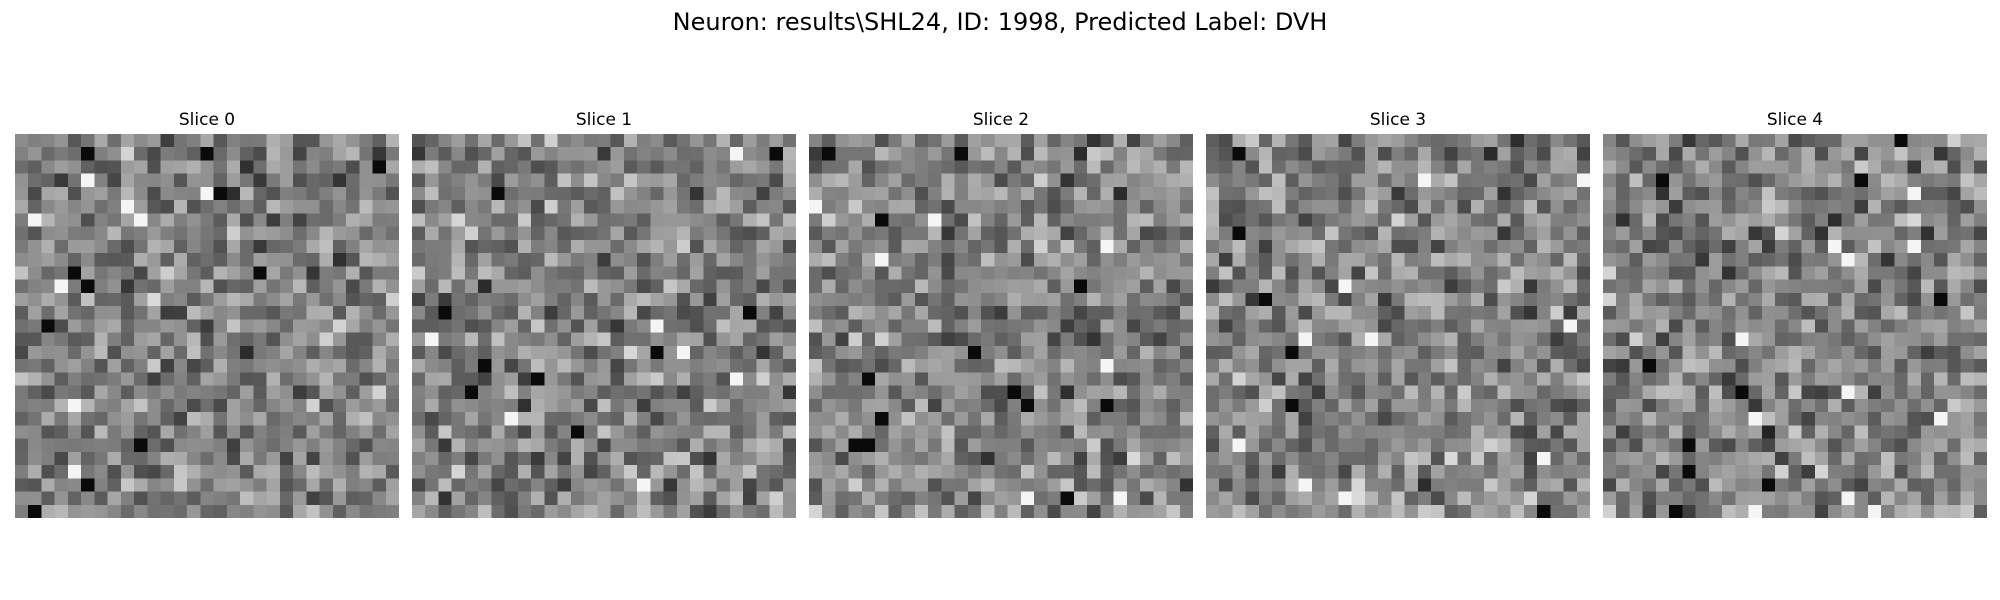  I want to click on slice-title: Slice 3, so click(1398, 120).